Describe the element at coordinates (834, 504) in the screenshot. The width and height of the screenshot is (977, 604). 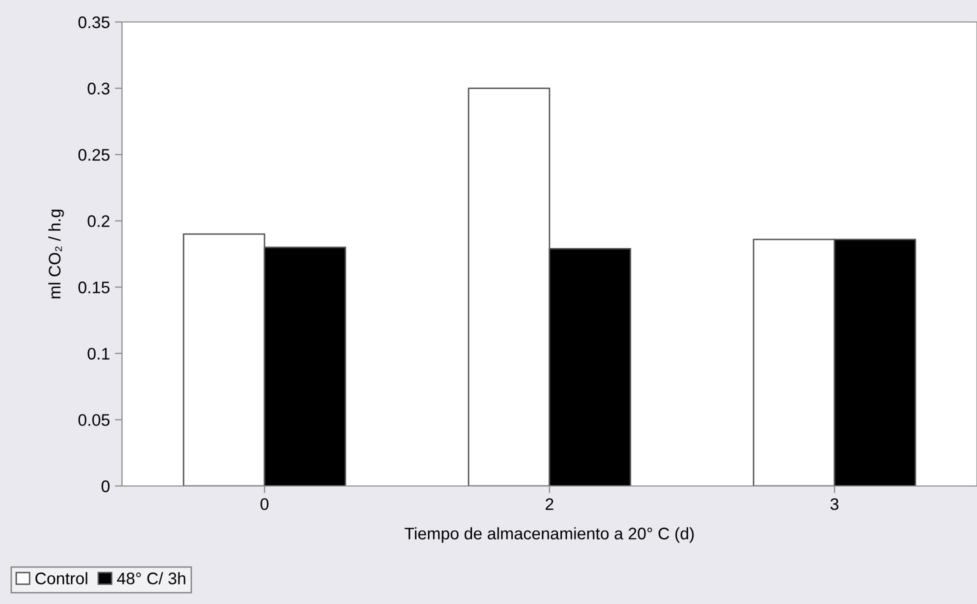
I see `x-tick-label: 3` at that location.